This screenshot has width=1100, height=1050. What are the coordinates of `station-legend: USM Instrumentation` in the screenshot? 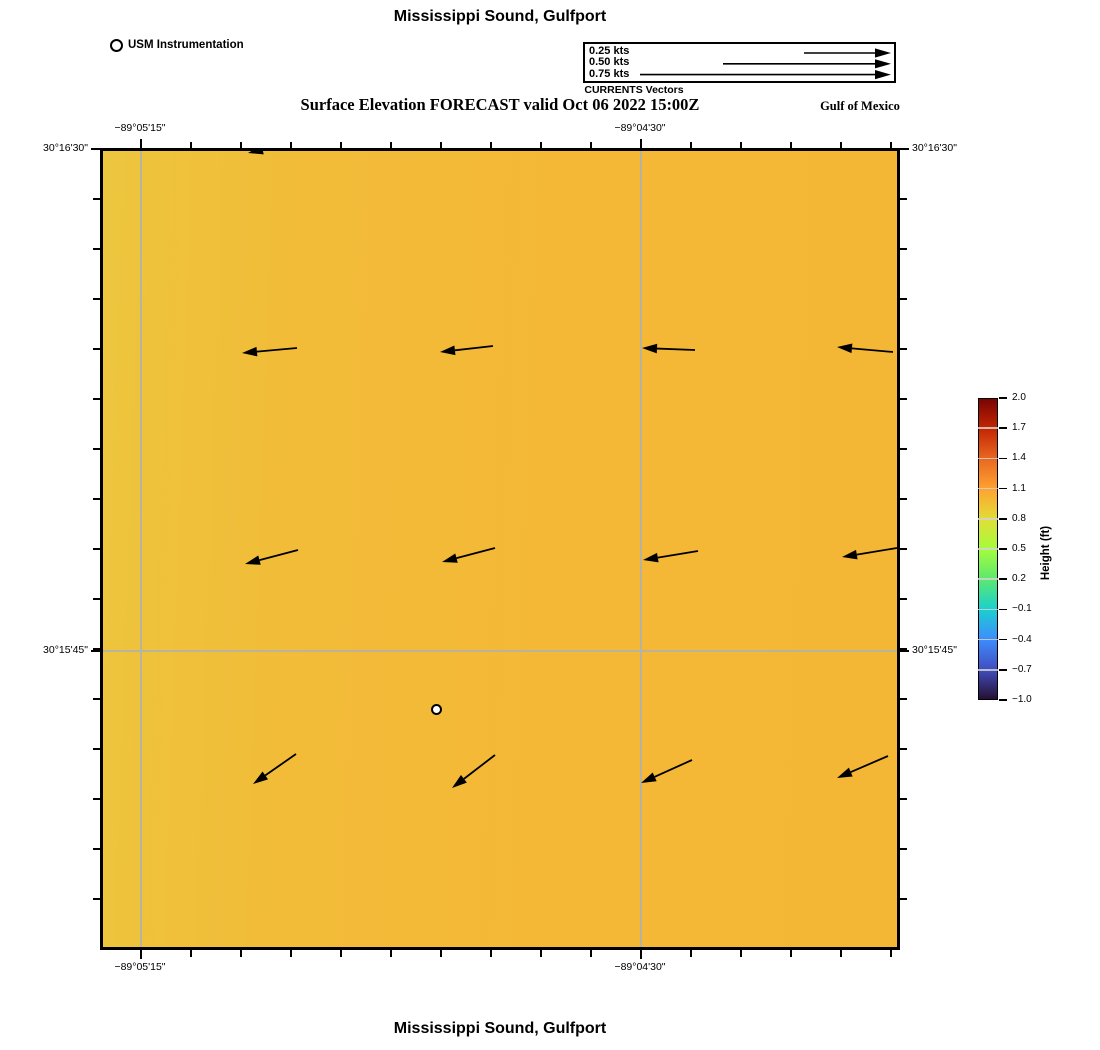 It's located at (177, 45).